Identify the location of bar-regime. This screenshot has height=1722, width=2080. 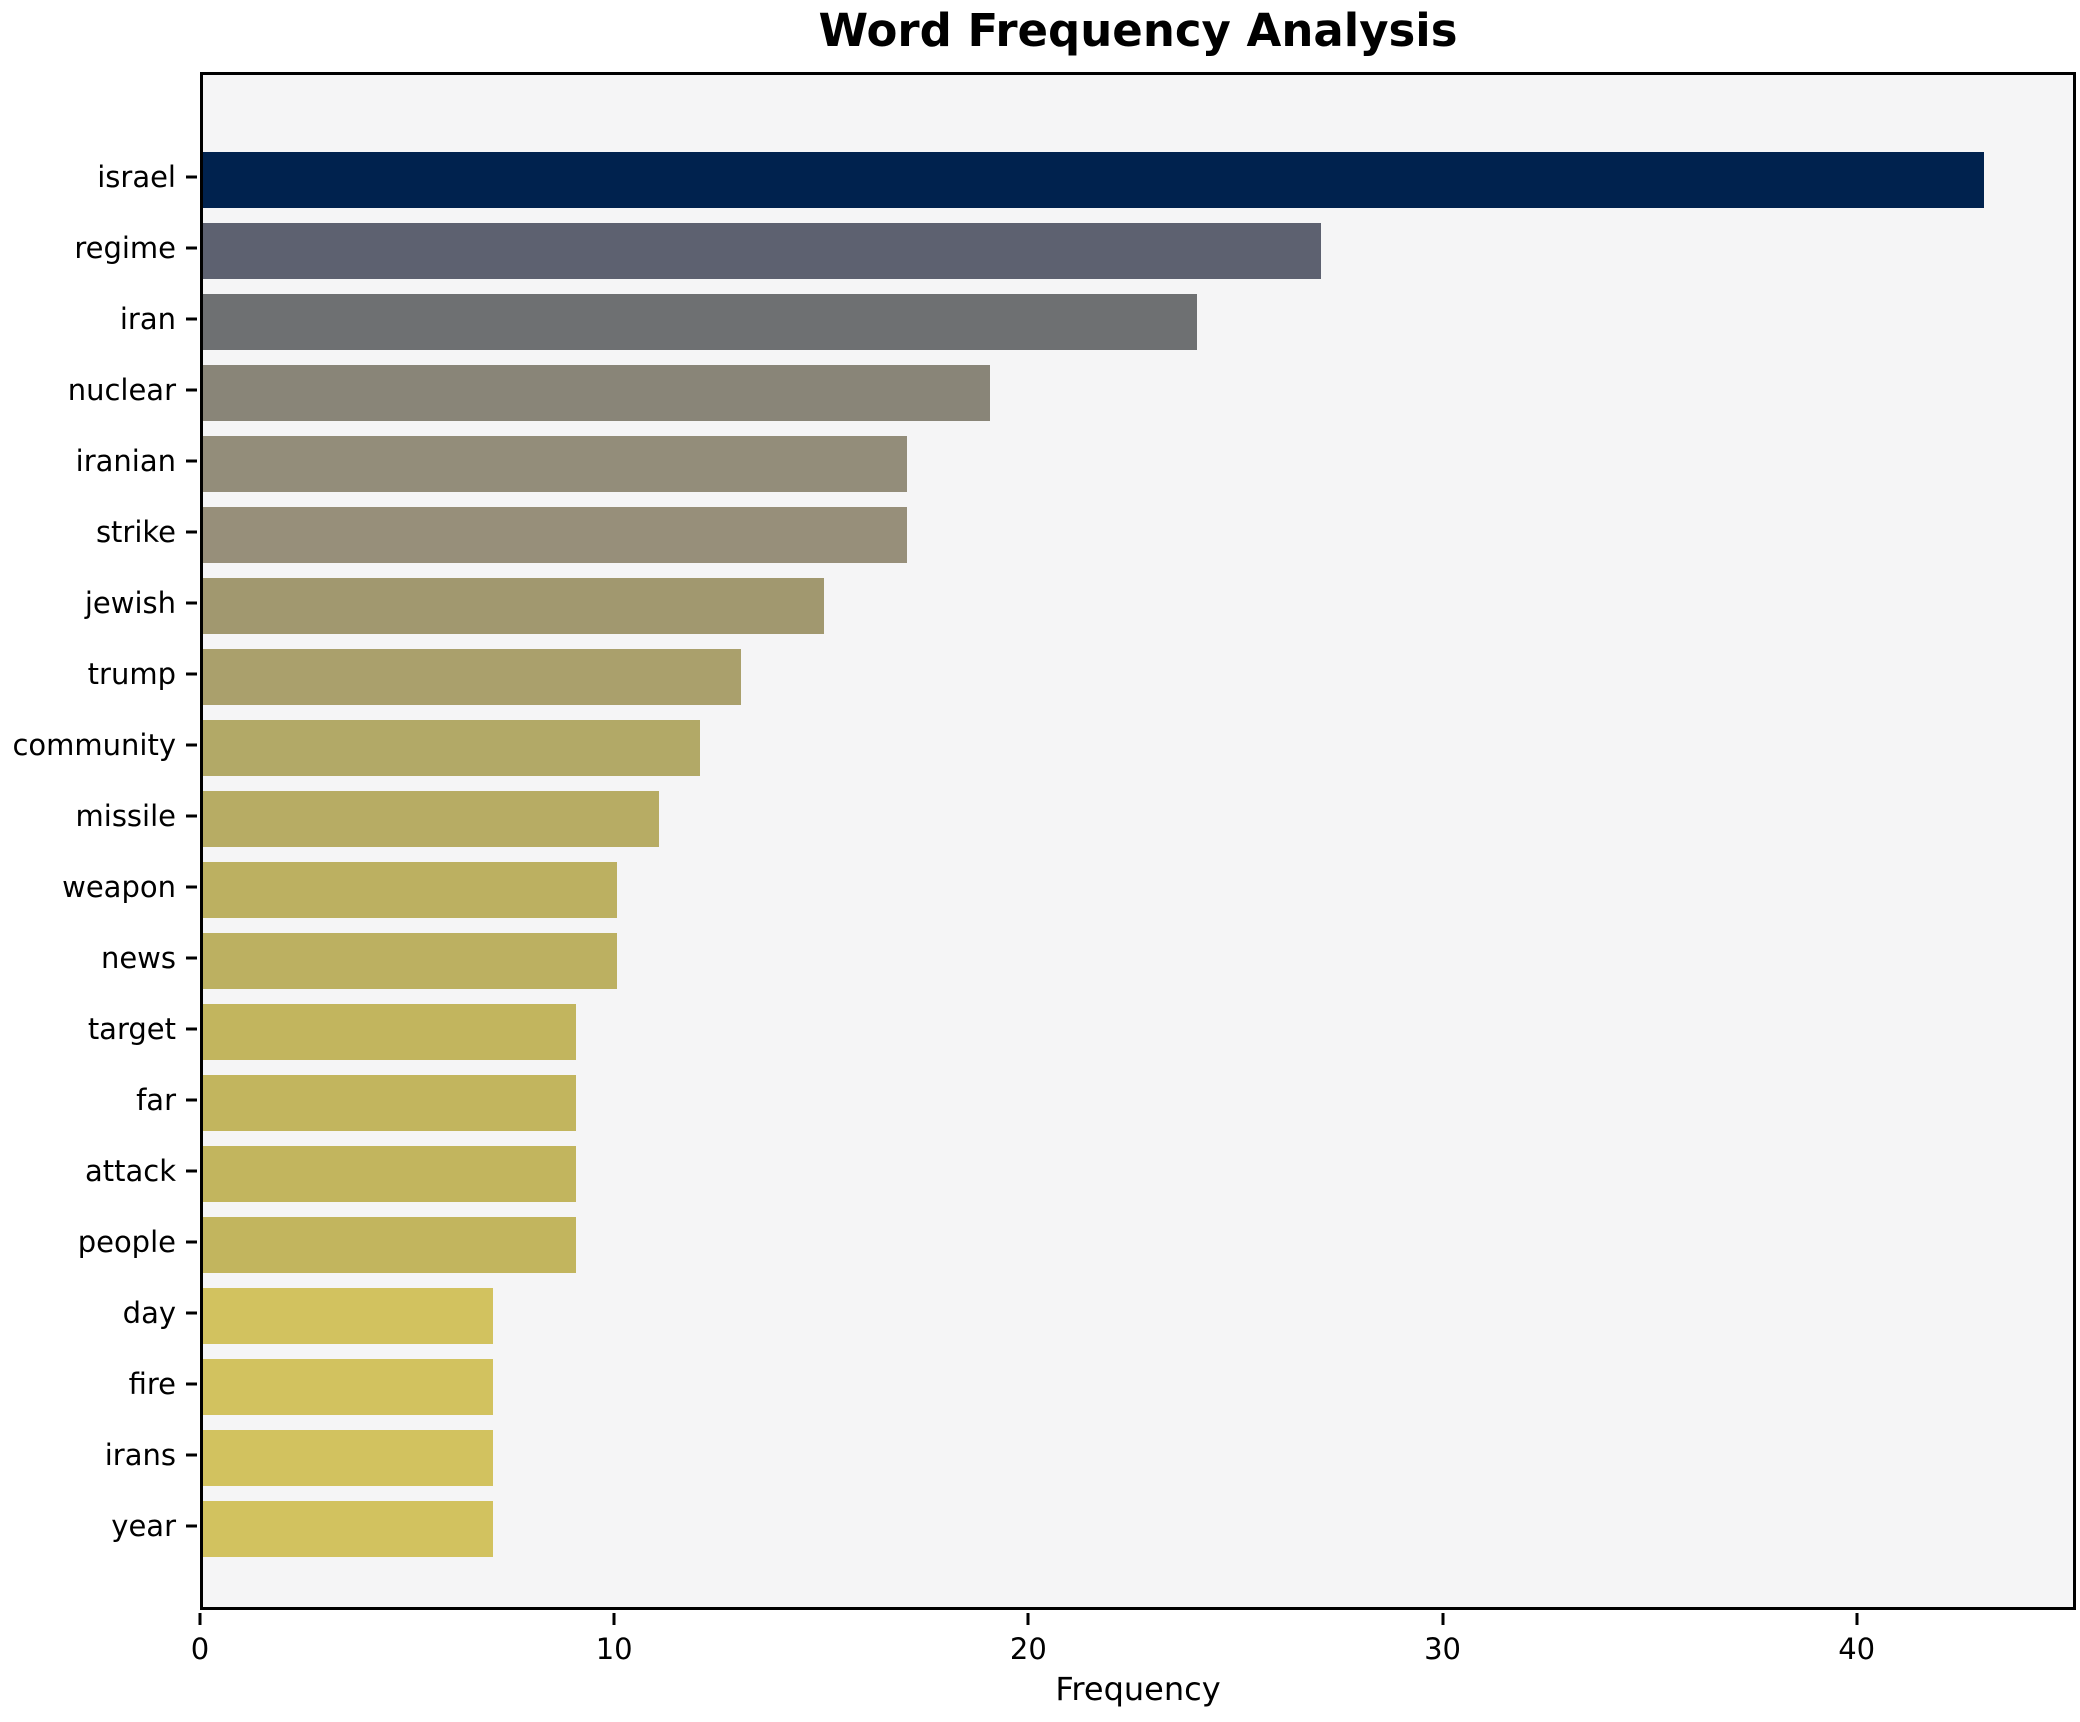
(762, 251).